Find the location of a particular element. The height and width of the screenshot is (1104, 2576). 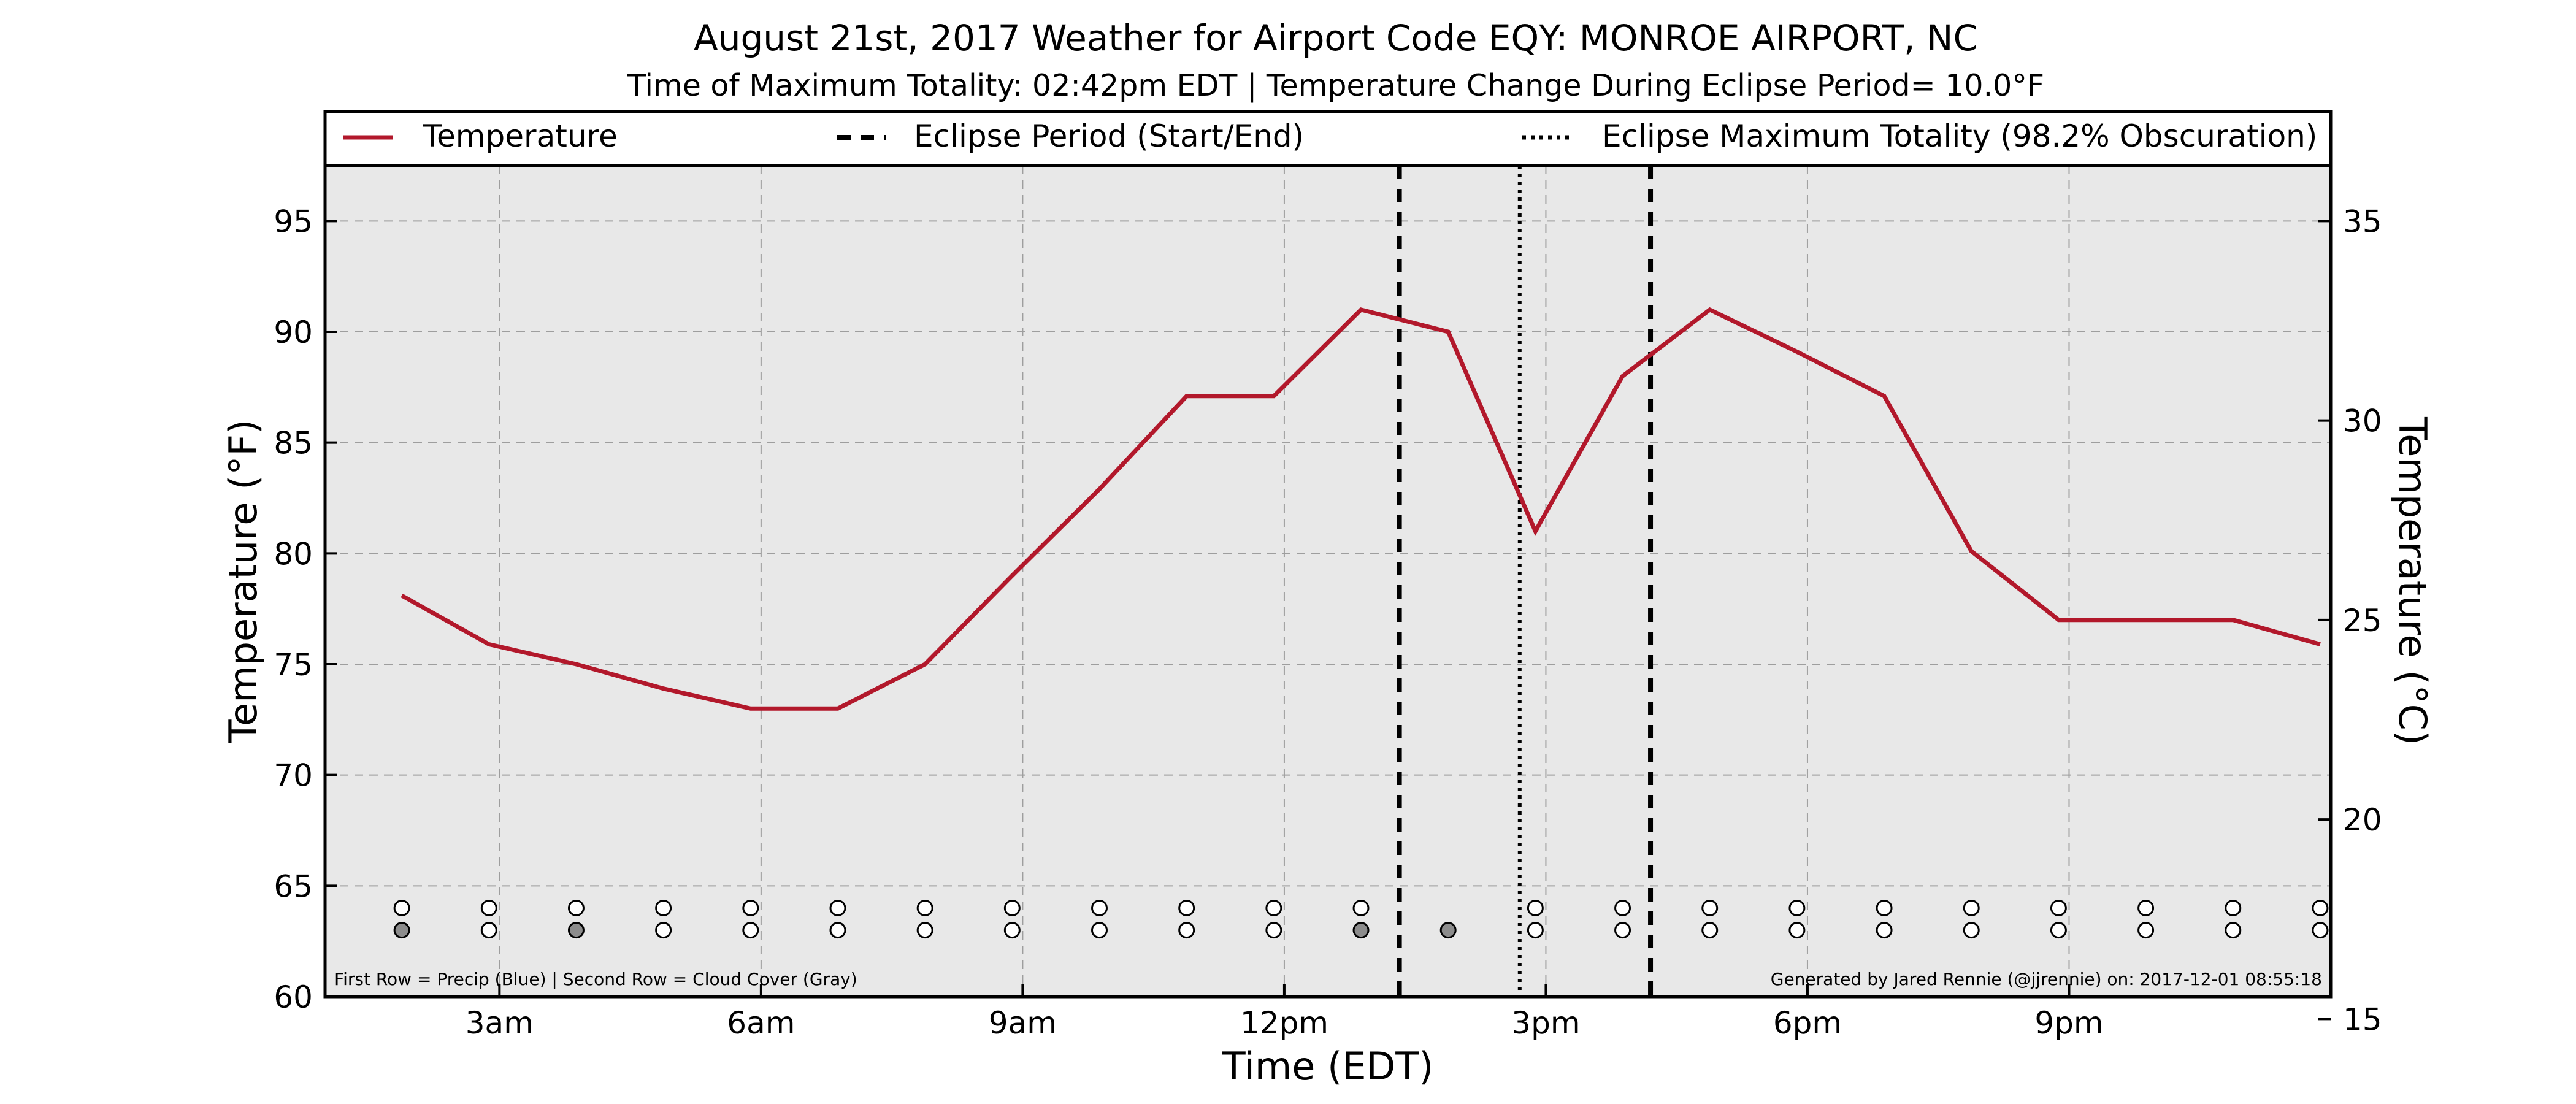

y-tick-label: 90 is located at coordinates (293, 332).